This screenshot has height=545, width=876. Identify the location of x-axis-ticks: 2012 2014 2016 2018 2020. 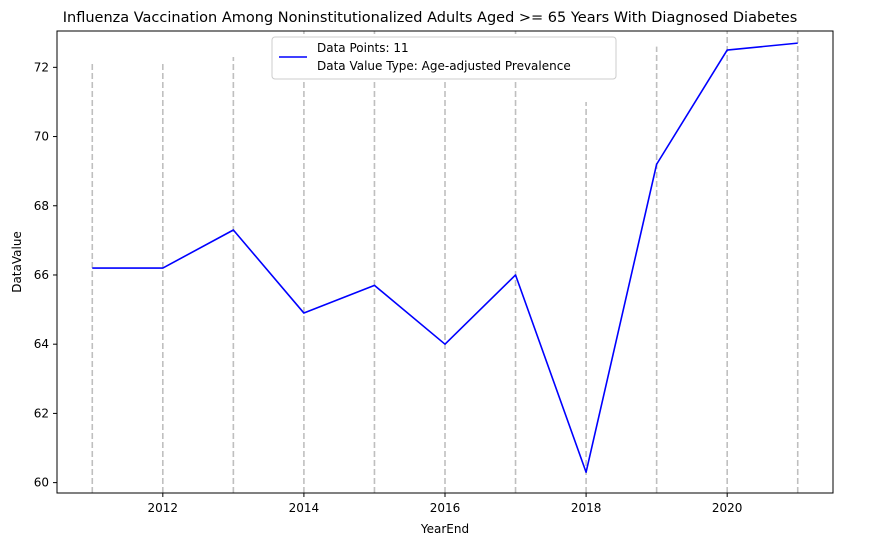
(445, 504).